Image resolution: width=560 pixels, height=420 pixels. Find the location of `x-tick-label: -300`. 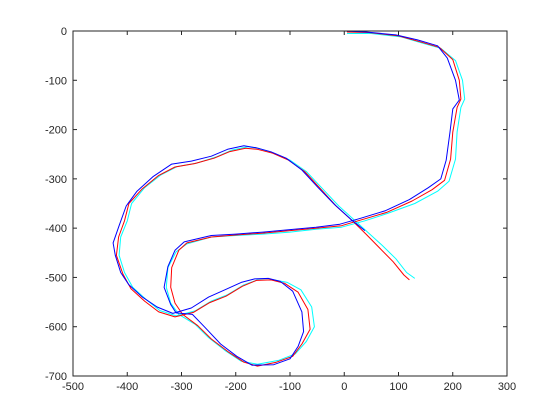

x-tick-label: -300 is located at coordinates (181, 387).